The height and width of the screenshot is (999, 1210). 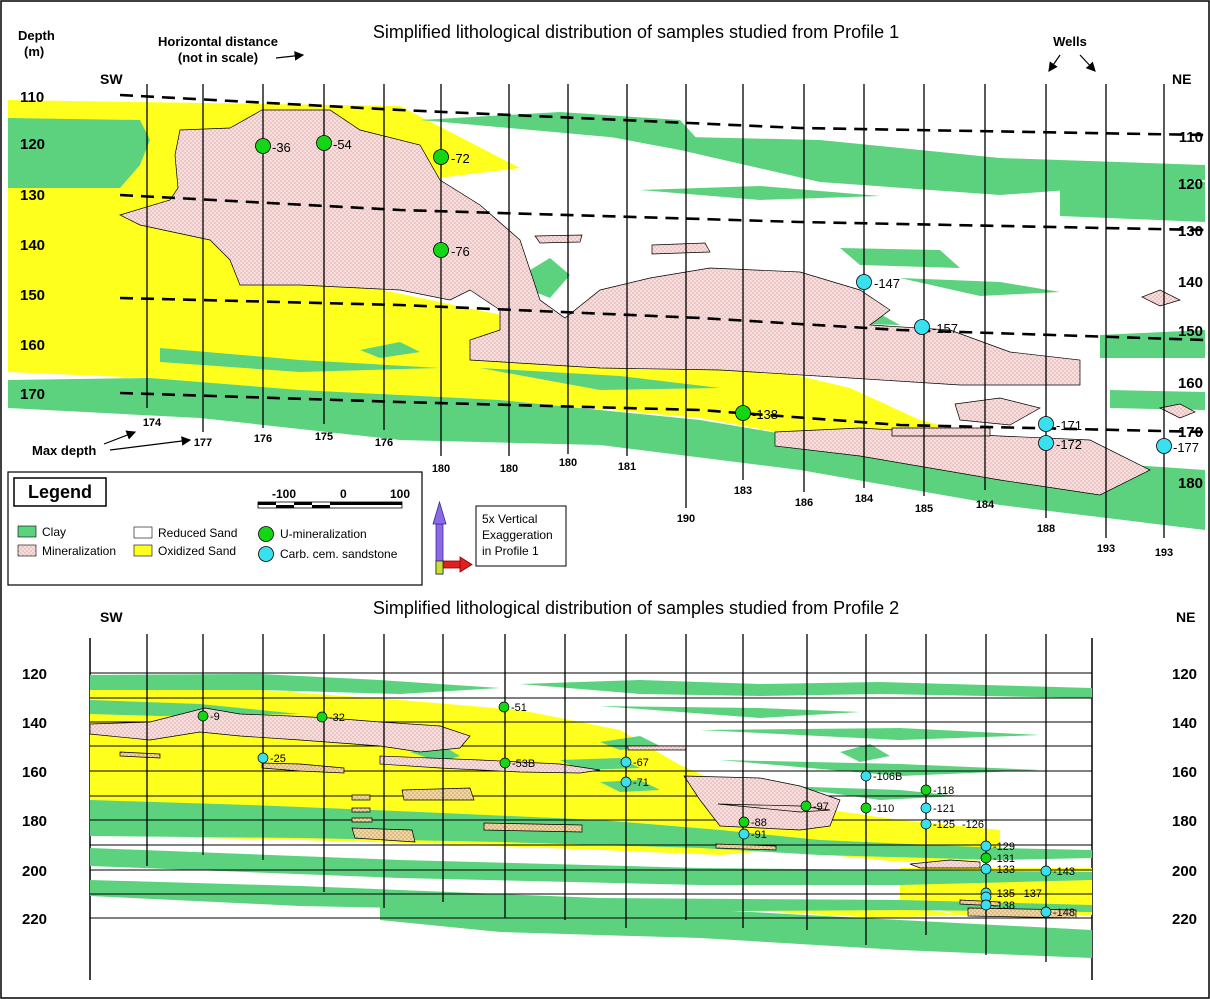 What do you see at coordinates (1164, 553) in the screenshot?
I see `well-depth-label: 193` at bounding box center [1164, 553].